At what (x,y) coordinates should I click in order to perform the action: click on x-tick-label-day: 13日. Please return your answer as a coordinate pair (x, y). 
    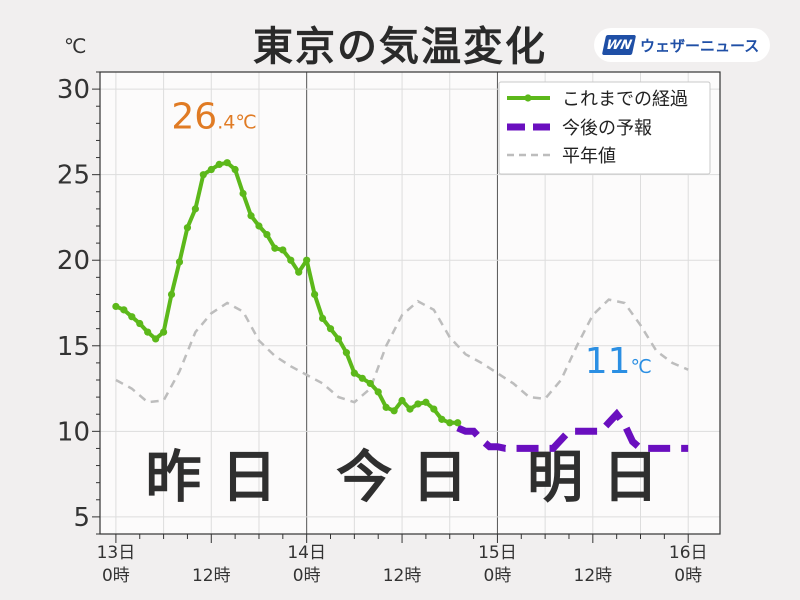
    Looking at the image, I should click on (116, 553).